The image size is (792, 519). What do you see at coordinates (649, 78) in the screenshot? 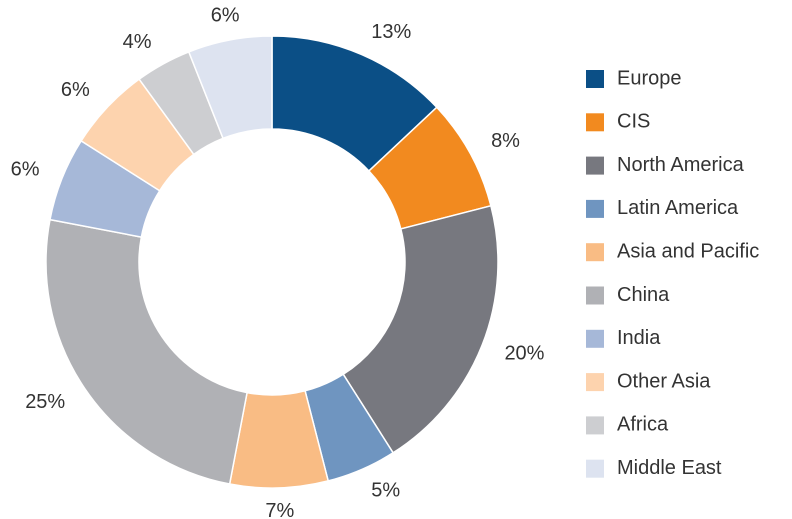
I see `legend-label: Europe` at bounding box center [649, 78].